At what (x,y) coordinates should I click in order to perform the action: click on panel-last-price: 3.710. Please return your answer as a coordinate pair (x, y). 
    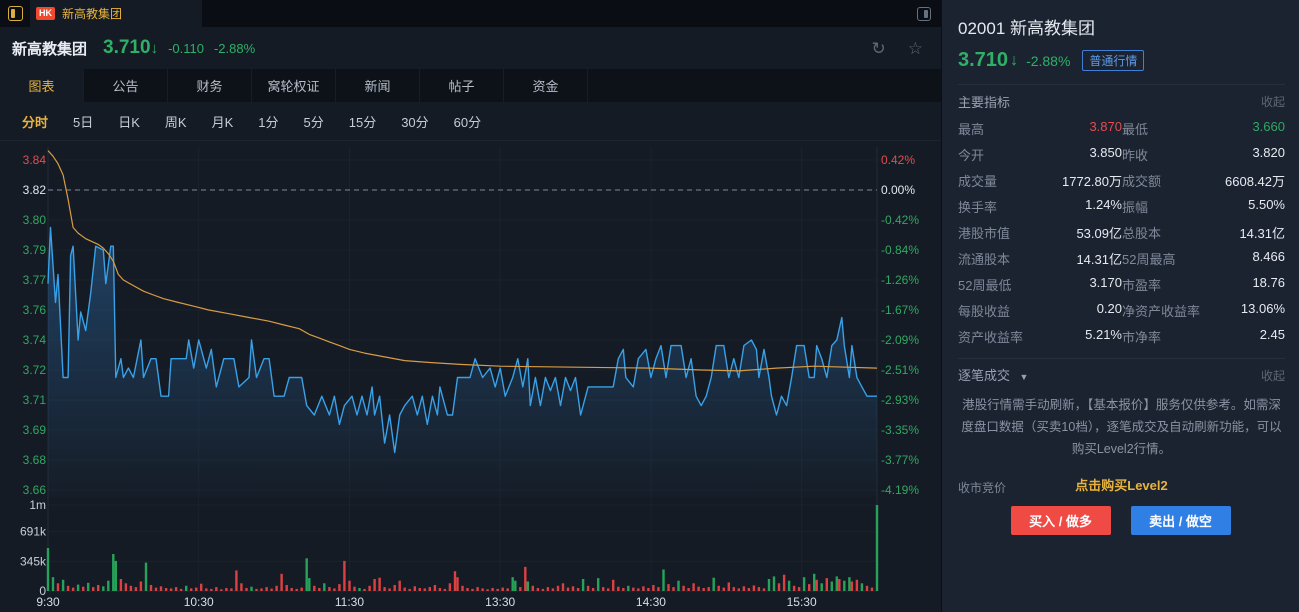
    Looking at the image, I should click on (983, 60).